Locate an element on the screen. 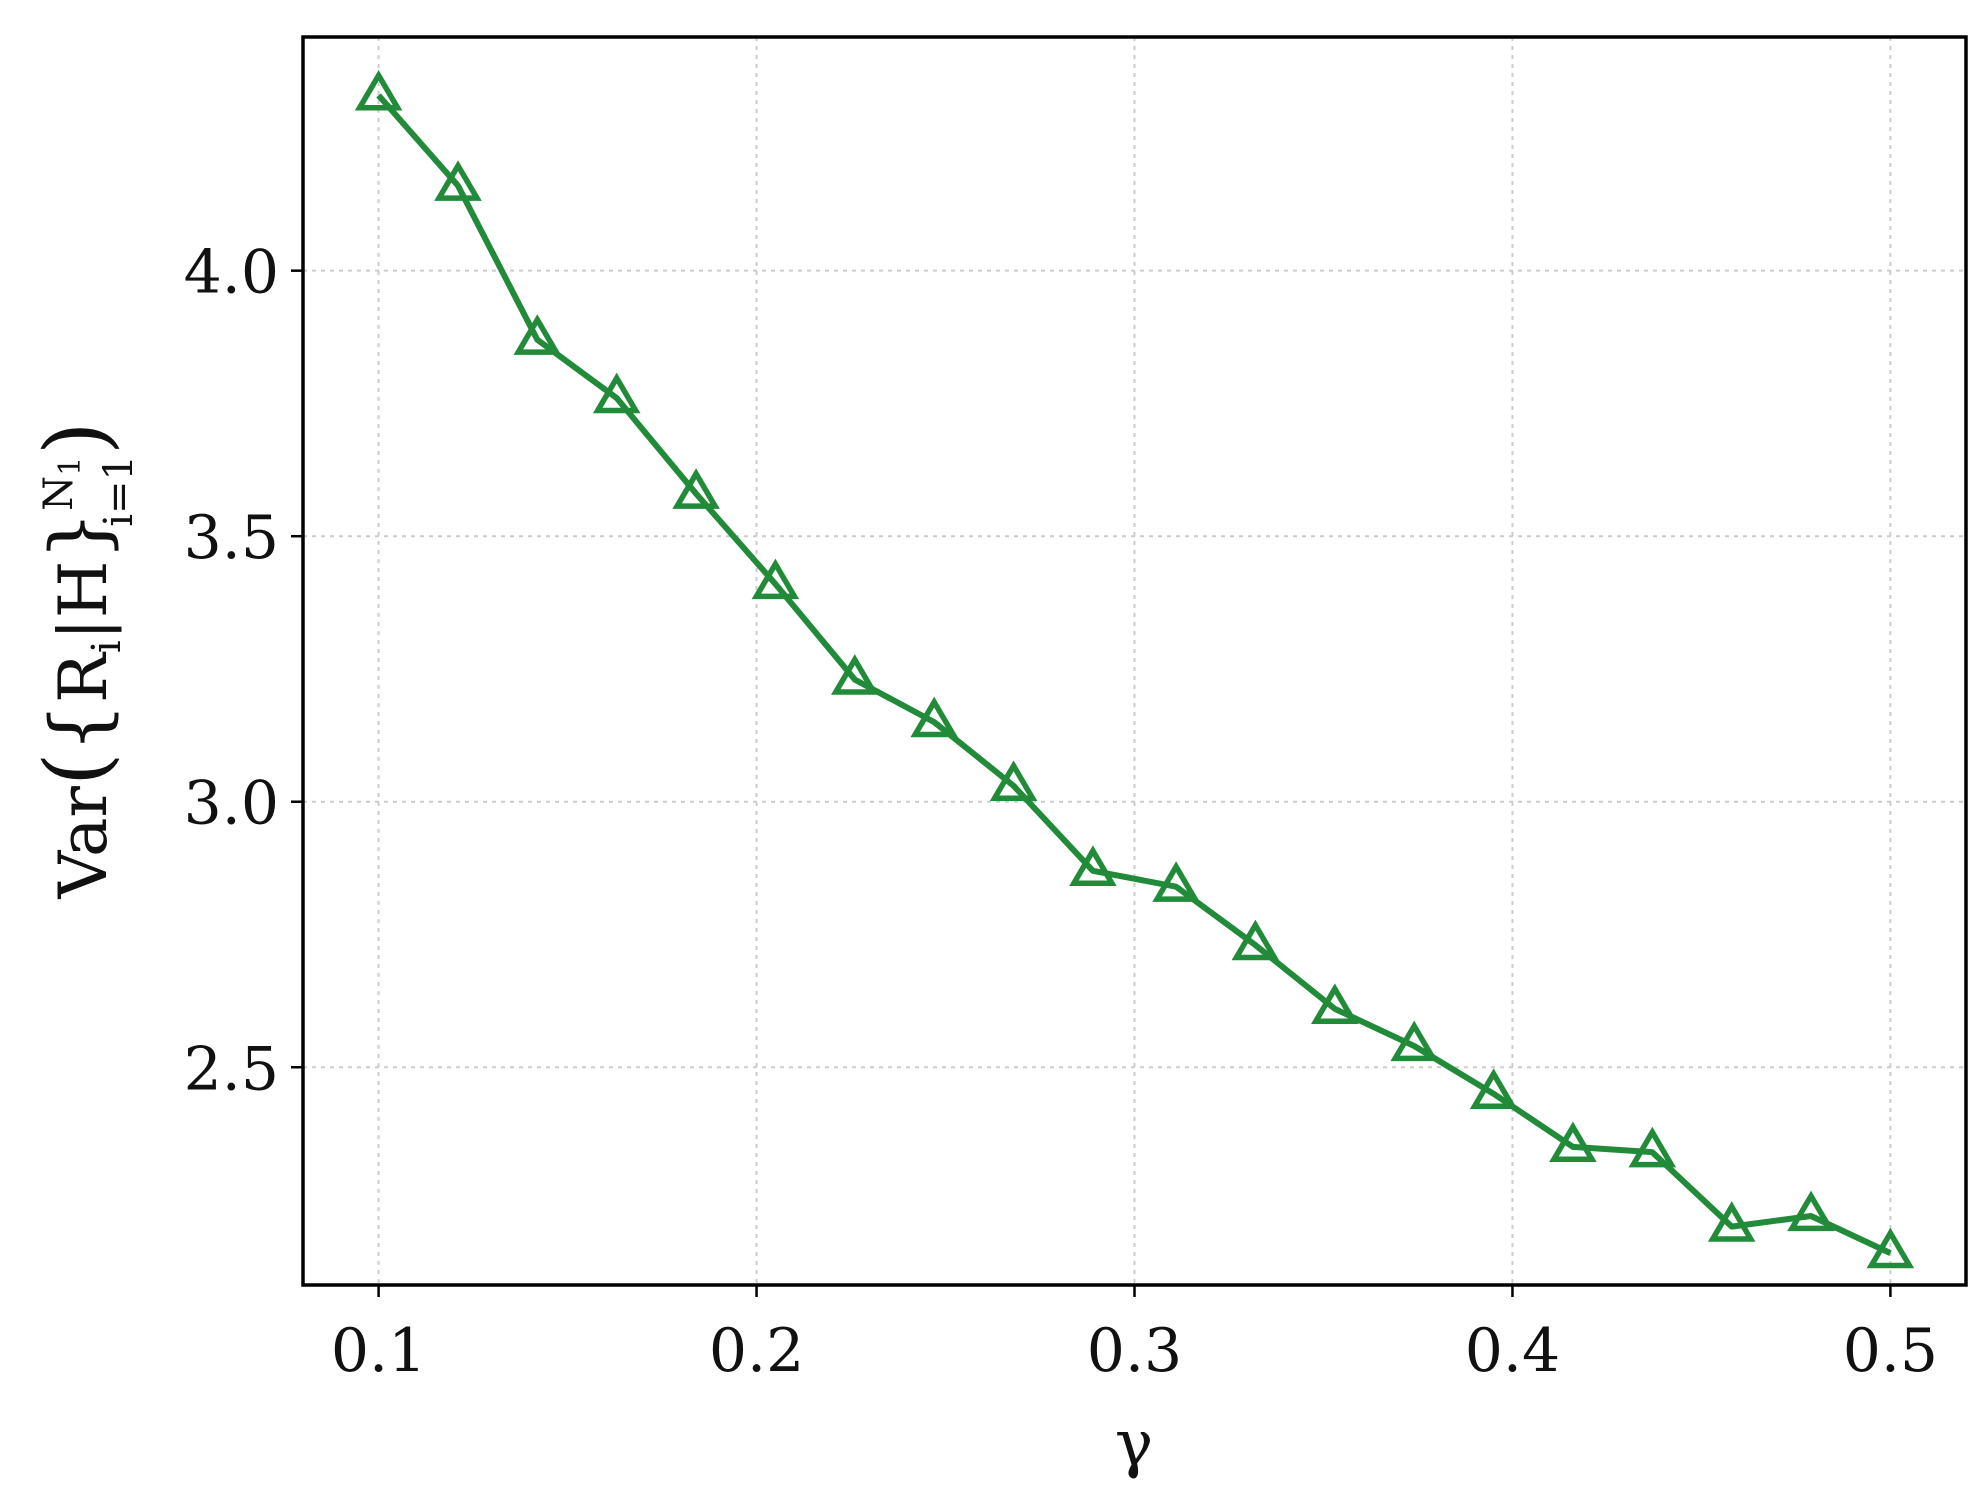 The width and height of the screenshot is (1984, 1486). y-label-mid: |H is located at coordinates (83, 601).